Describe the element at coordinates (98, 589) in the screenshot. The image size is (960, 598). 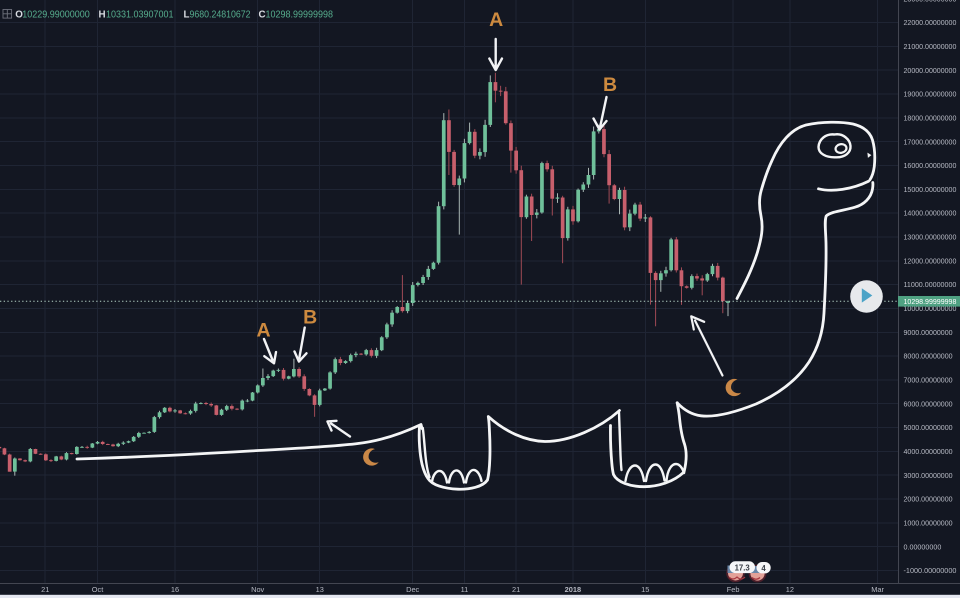
I see `svg-text: Oct` at that location.